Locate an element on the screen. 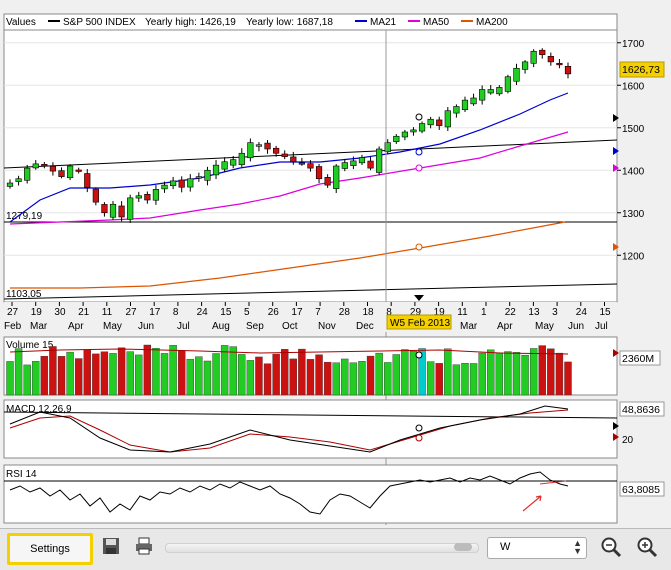  level-line-bottom is located at coordinates (310, 291).